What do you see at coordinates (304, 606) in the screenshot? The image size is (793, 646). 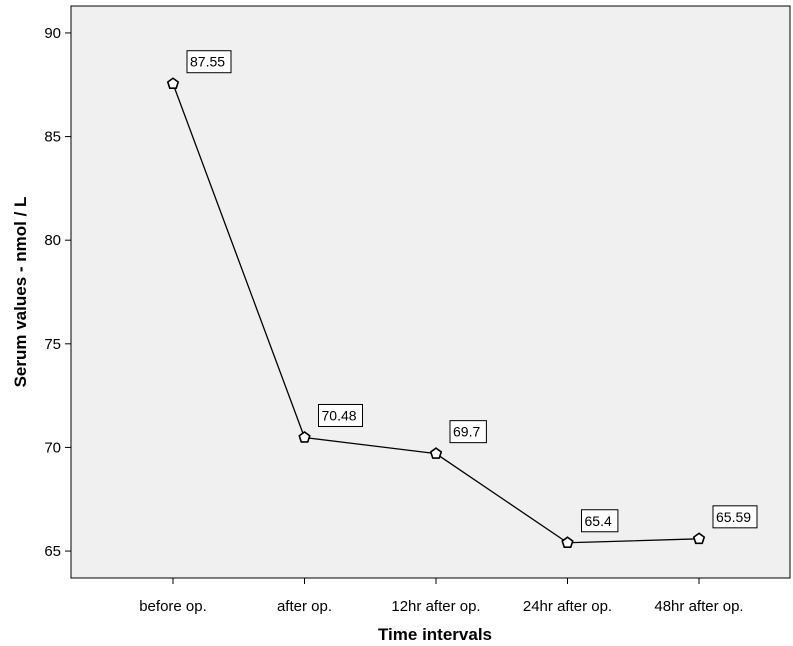 I see `x-tick-label: after op.` at bounding box center [304, 606].